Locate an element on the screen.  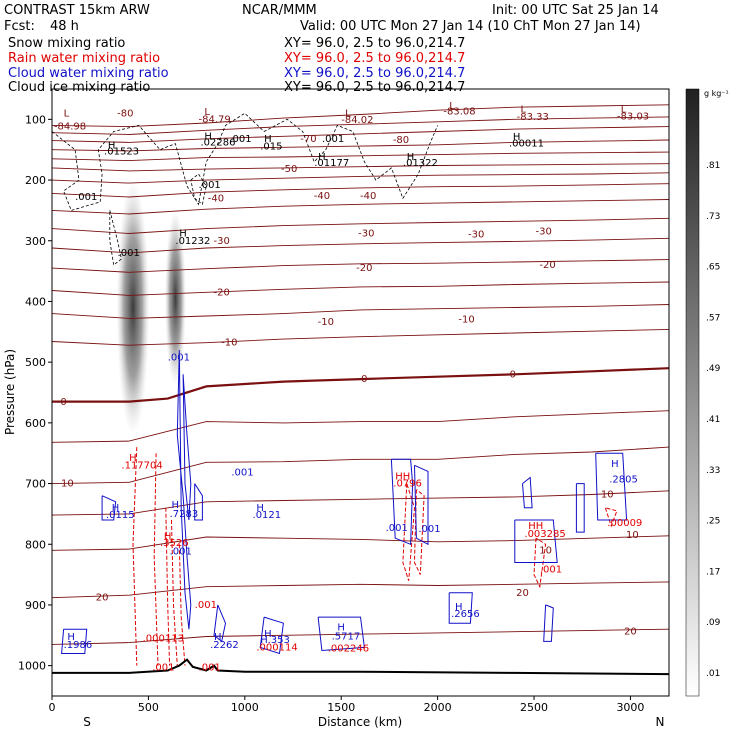
extremum-label-7: -83.08 is located at coordinates (459, 111).